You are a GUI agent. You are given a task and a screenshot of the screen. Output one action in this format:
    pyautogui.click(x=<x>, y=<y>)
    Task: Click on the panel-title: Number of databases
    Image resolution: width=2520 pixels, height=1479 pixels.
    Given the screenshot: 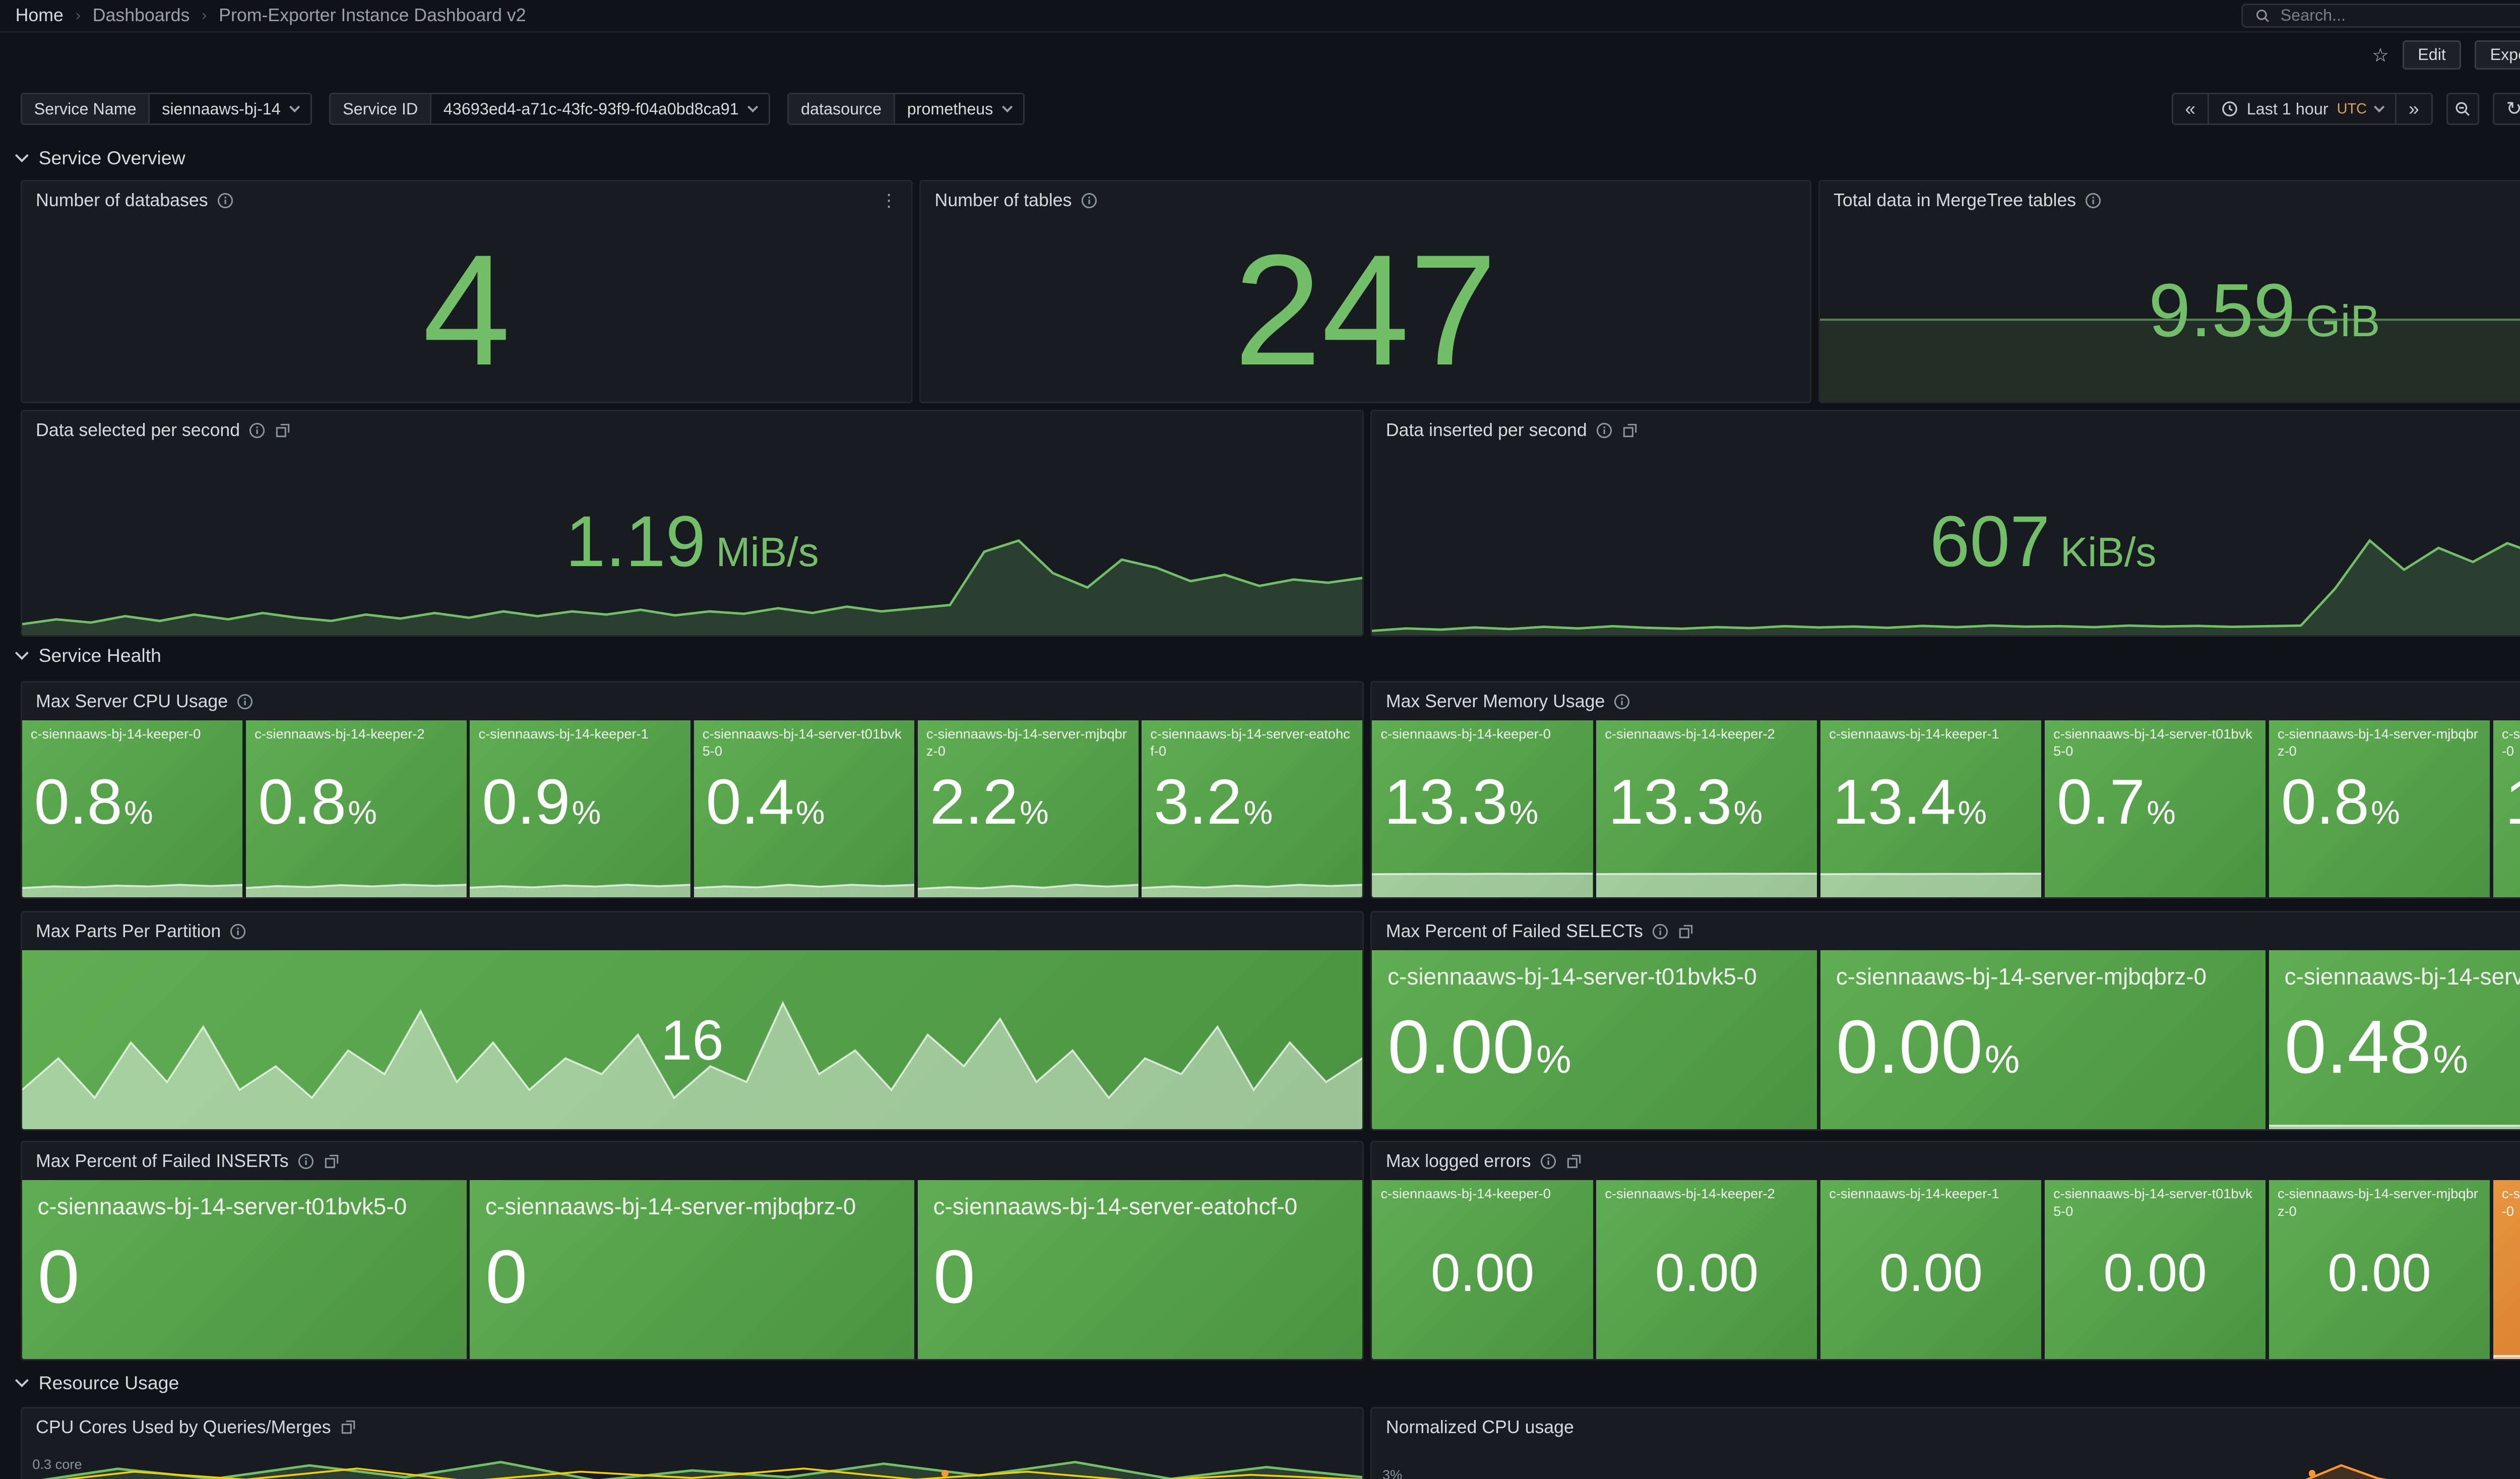 What is the action you would take?
    pyautogui.click(x=122, y=200)
    